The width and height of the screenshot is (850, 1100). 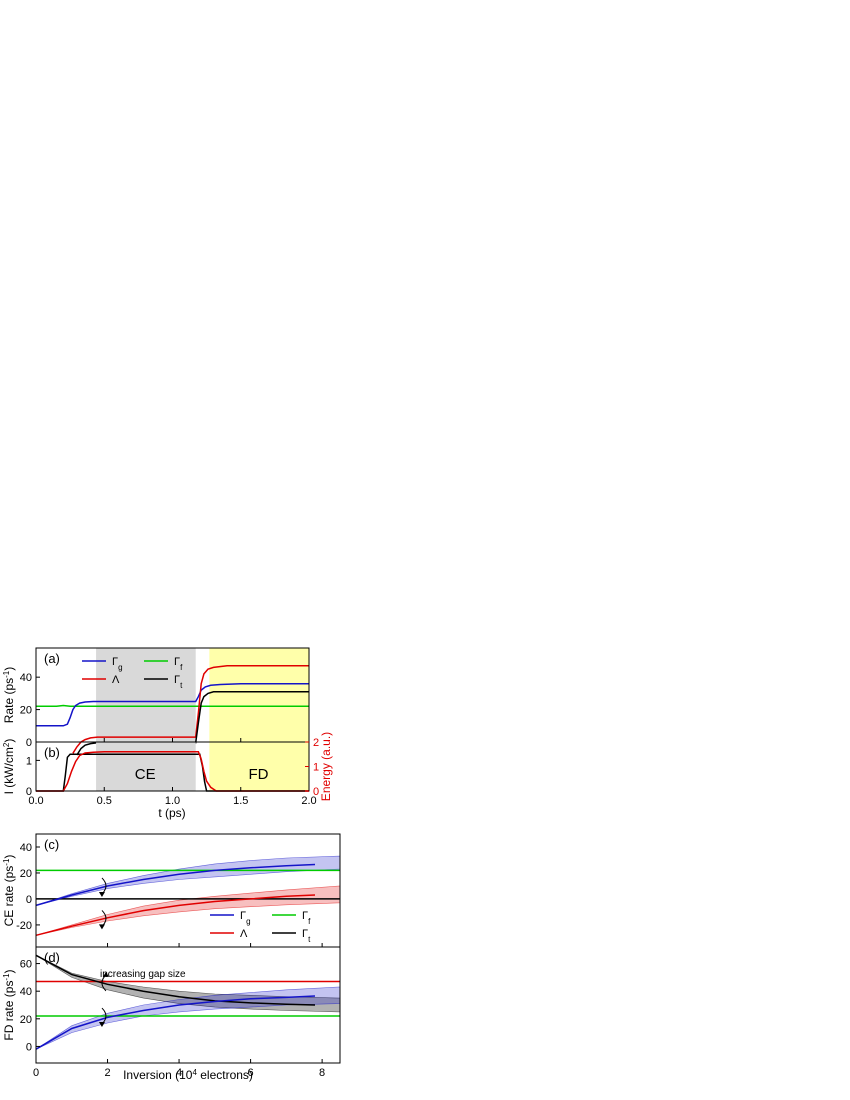 I want to click on y-tick-label: -20, so click(x=24, y=926).